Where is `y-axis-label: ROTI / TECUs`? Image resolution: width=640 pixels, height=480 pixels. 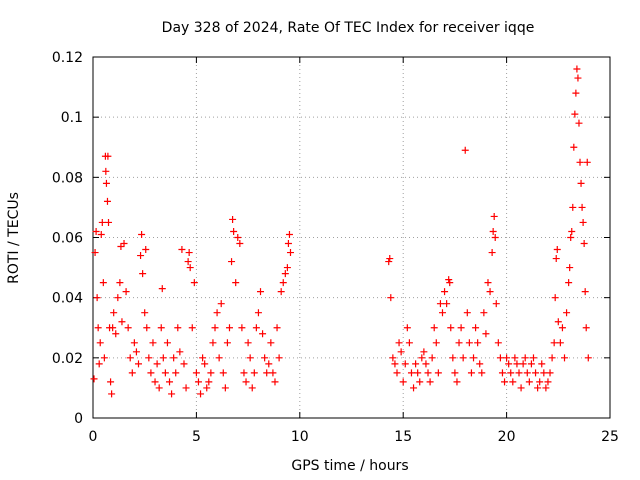
y-axis-label: ROTI / TECUs is located at coordinates (14, 238).